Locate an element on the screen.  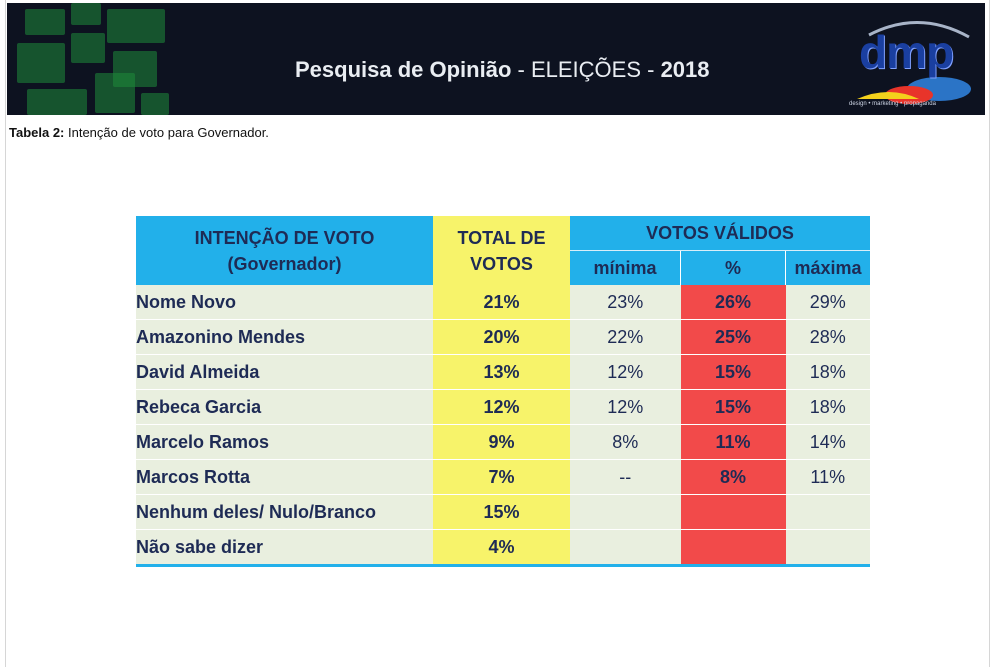
total-votes: 13% is located at coordinates (501, 372).